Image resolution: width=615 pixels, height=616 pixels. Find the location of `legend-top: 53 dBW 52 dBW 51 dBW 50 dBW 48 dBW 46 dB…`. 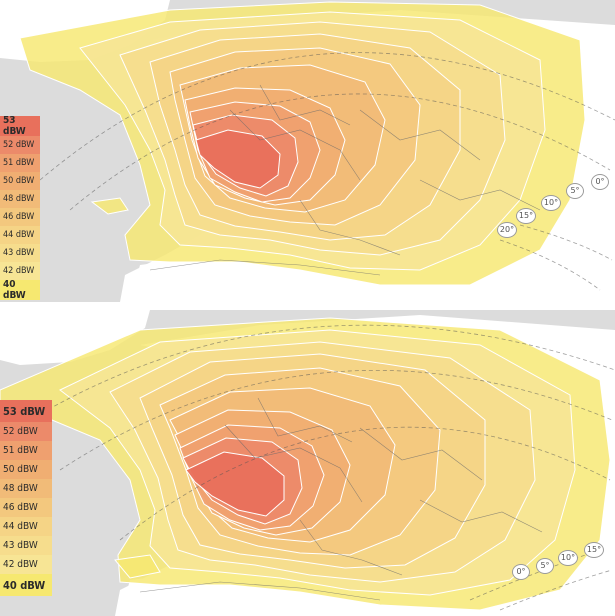

legend-top: 53 dBW 52 dBW 51 dBW 50 dBW 48 dBW 46 dB… is located at coordinates (20, 208).